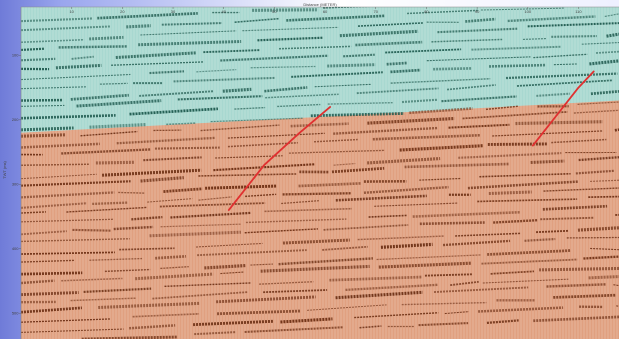 This screenshot has height=339, width=619. I want to click on y-axis-title: TWT (ms), so click(4, 169).